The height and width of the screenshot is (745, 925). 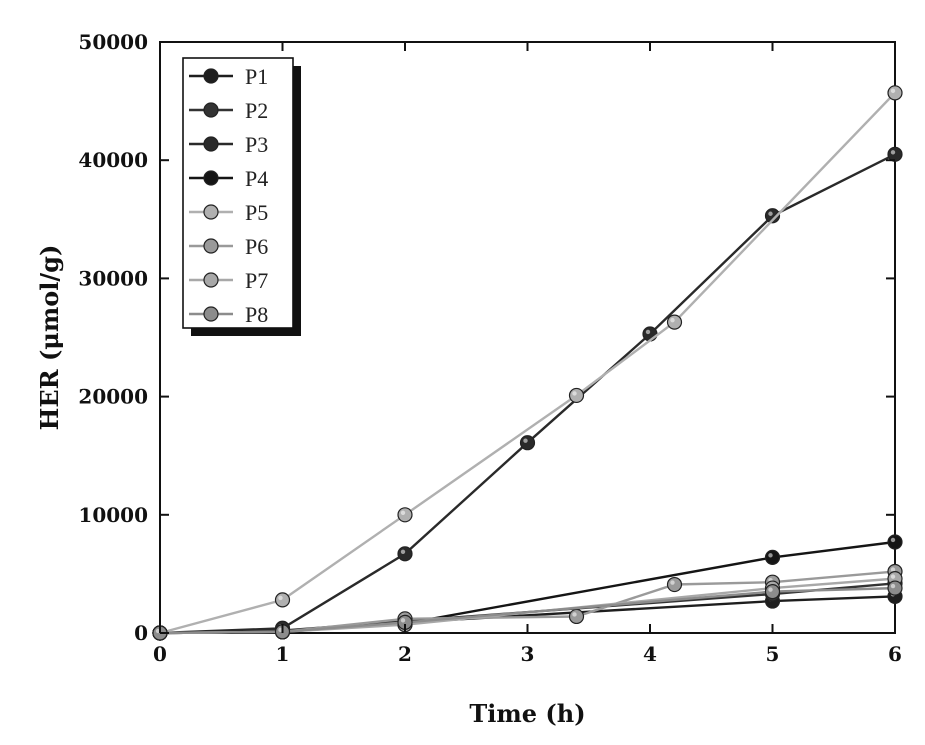 I want to click on legend-item-p8: P8, so click(x=228, y=314).